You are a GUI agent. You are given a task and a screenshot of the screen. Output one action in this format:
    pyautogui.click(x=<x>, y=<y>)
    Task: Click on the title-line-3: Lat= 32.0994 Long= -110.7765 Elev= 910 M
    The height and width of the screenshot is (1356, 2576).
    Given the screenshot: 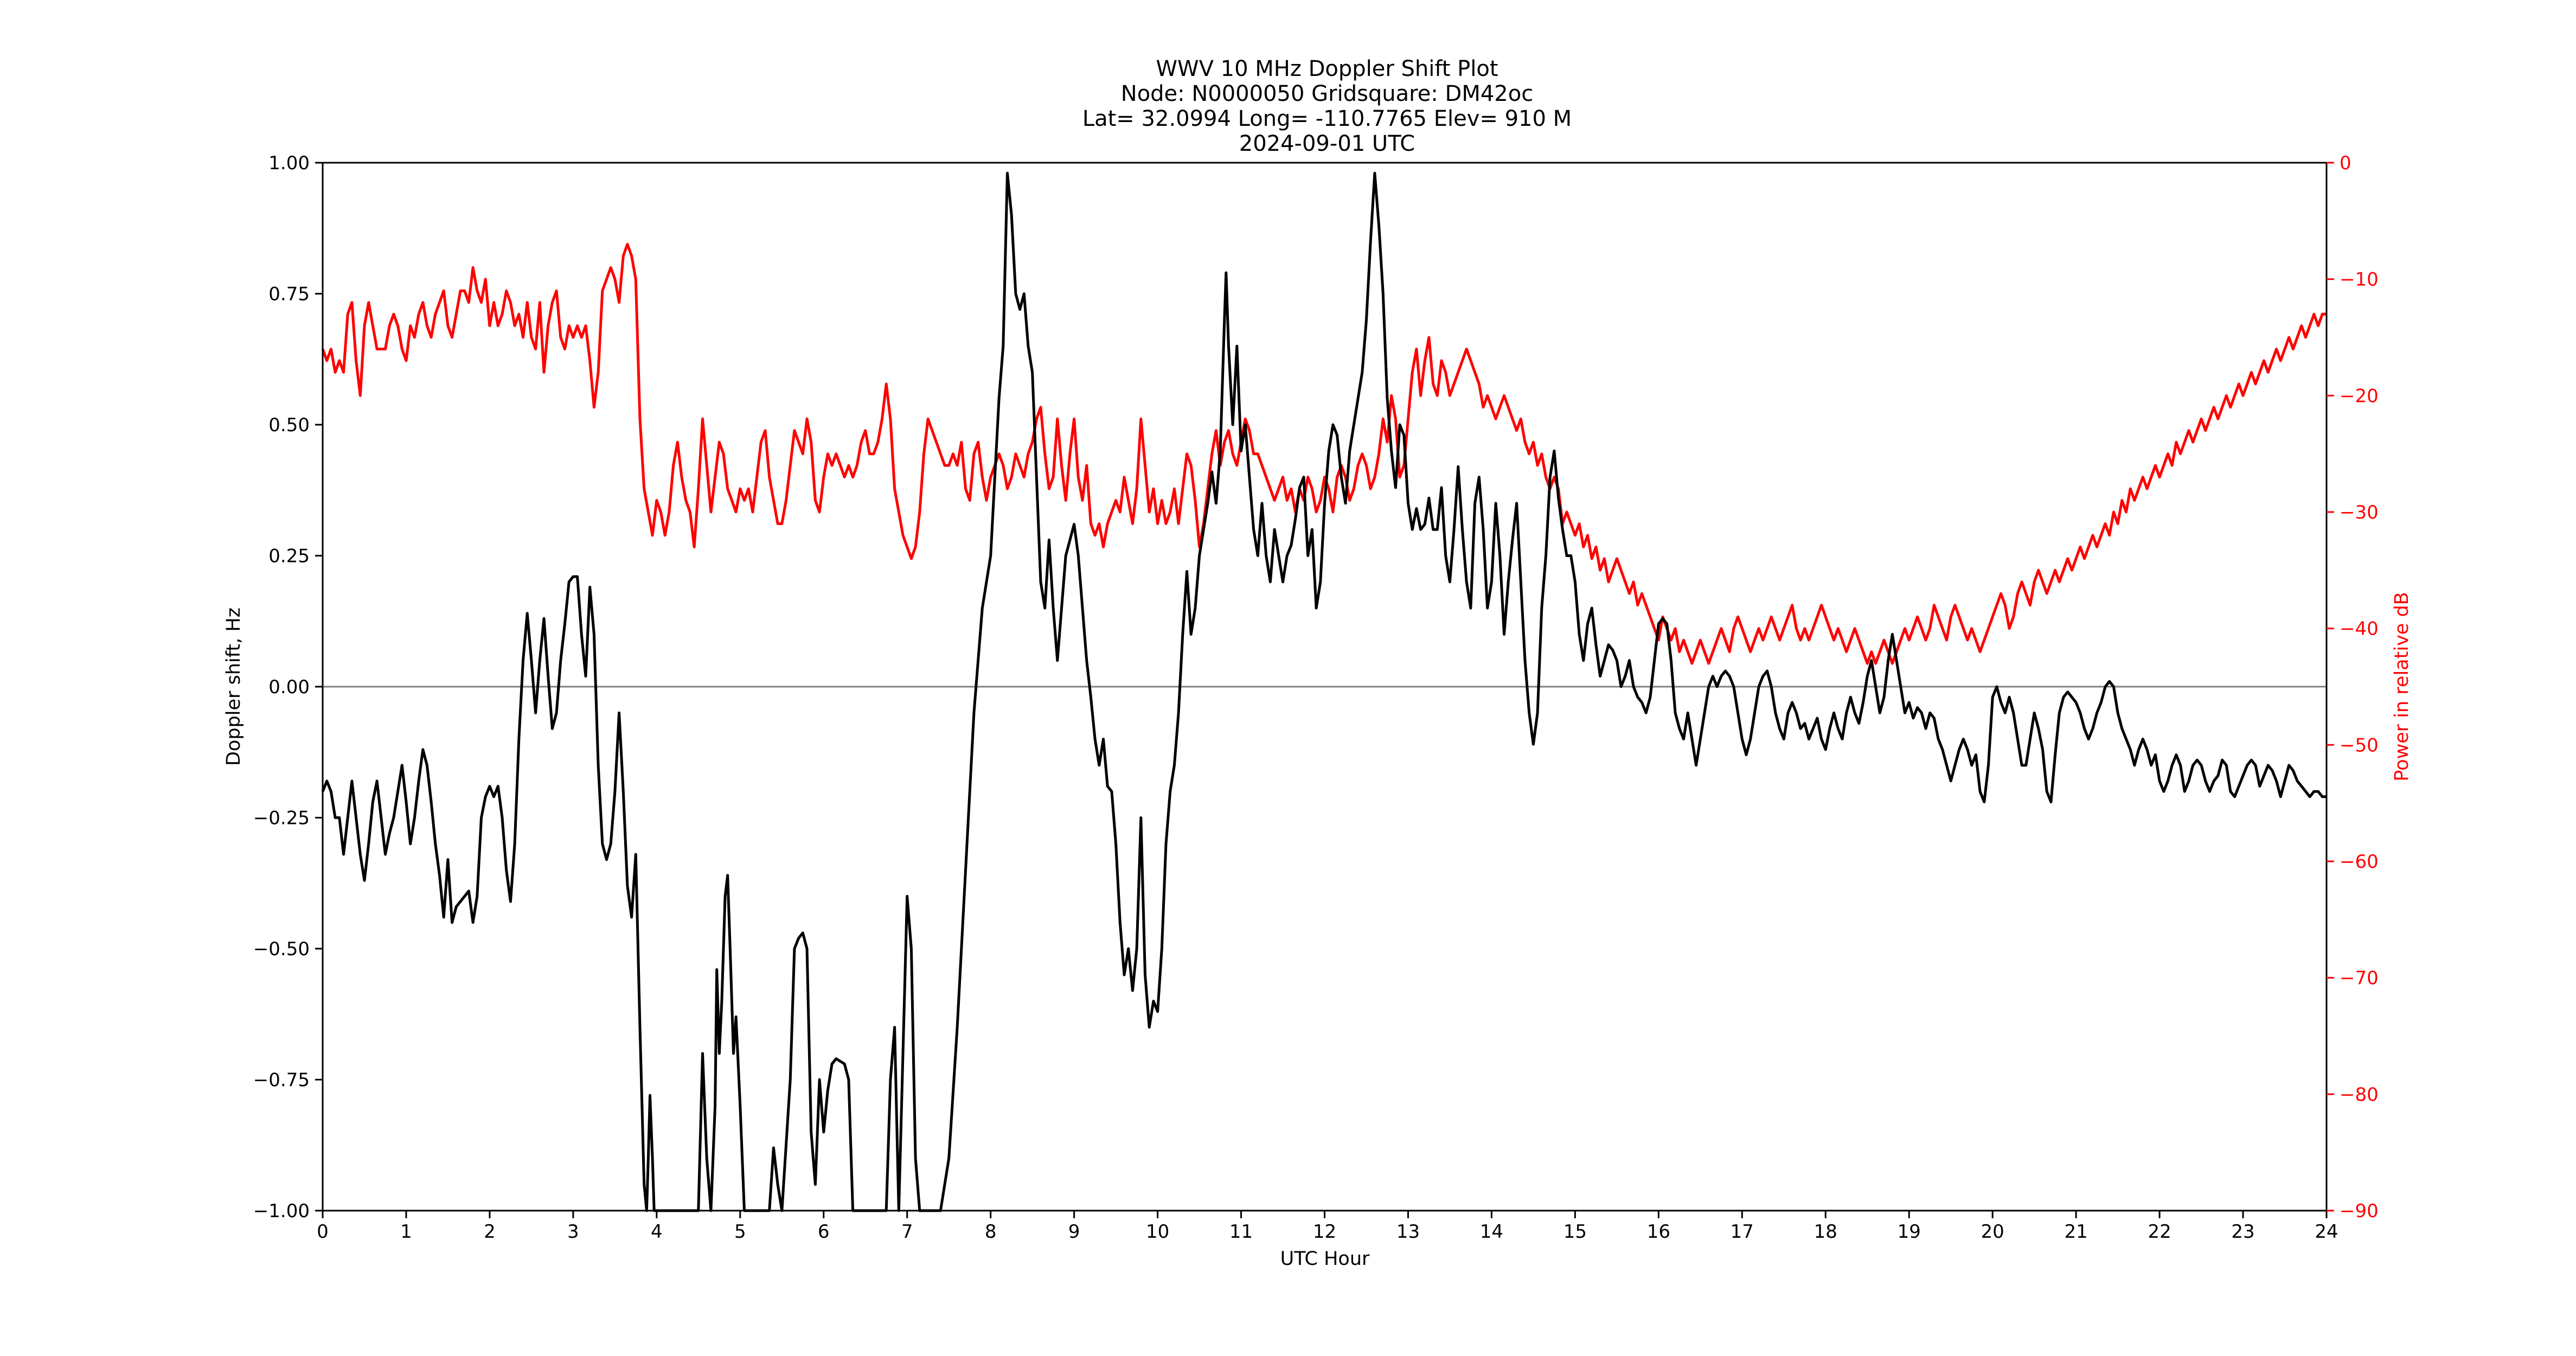 What is the action you would take?
    pyautogui.click(x=1327, y=118)
    